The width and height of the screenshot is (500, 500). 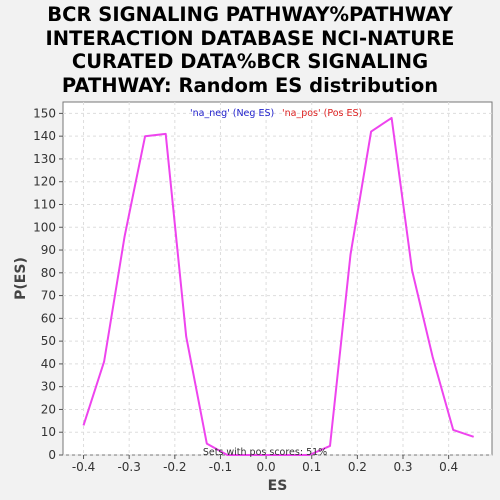 I want to click on y-tick-label: 150, so click(x=44, y=113).